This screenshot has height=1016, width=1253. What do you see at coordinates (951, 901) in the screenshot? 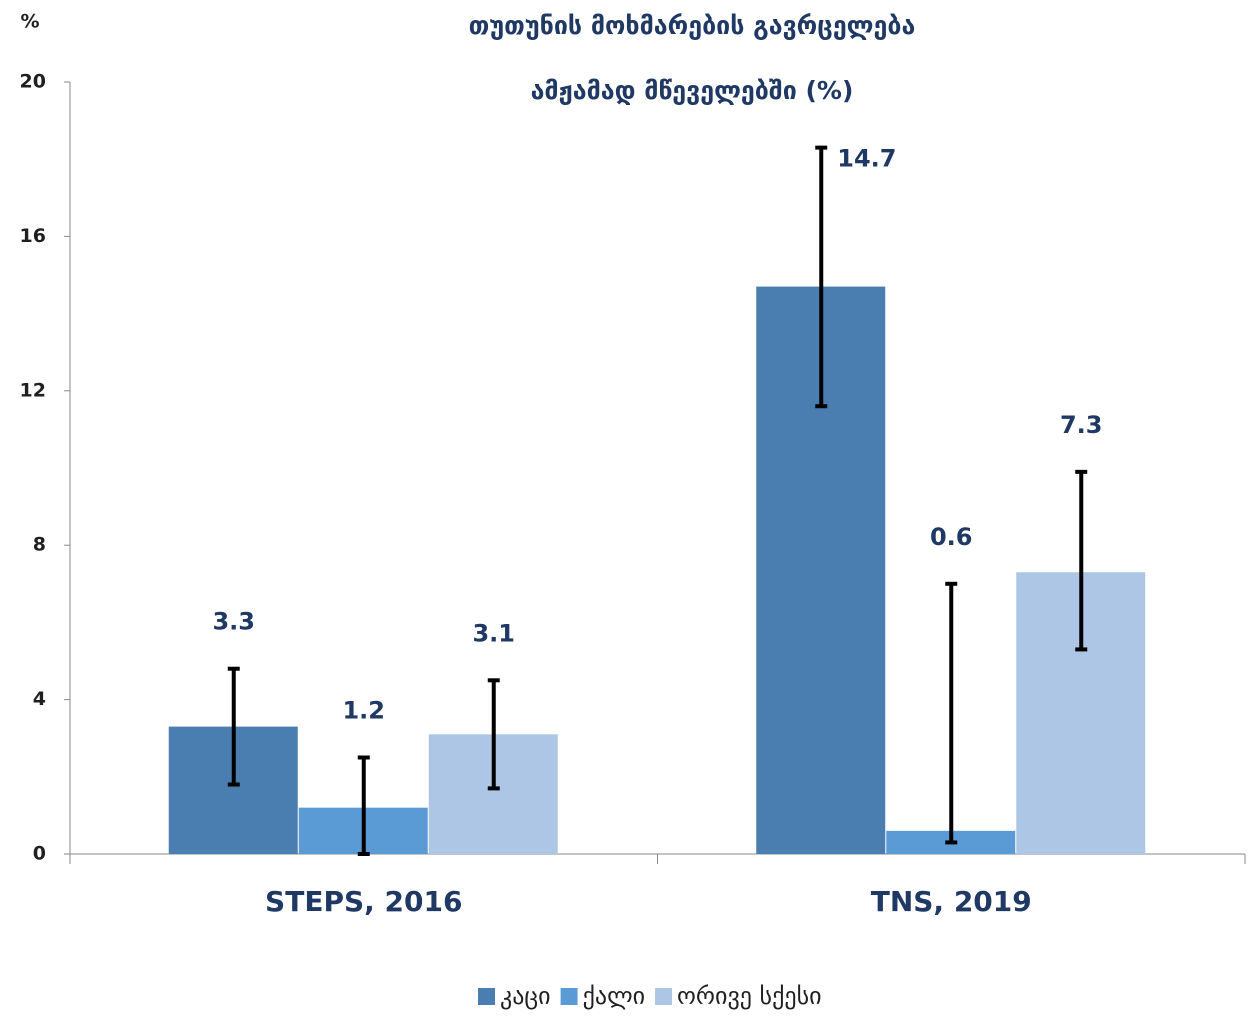
I see `x-tick-label: TNS, 2019` at bounding box center [951, 901].